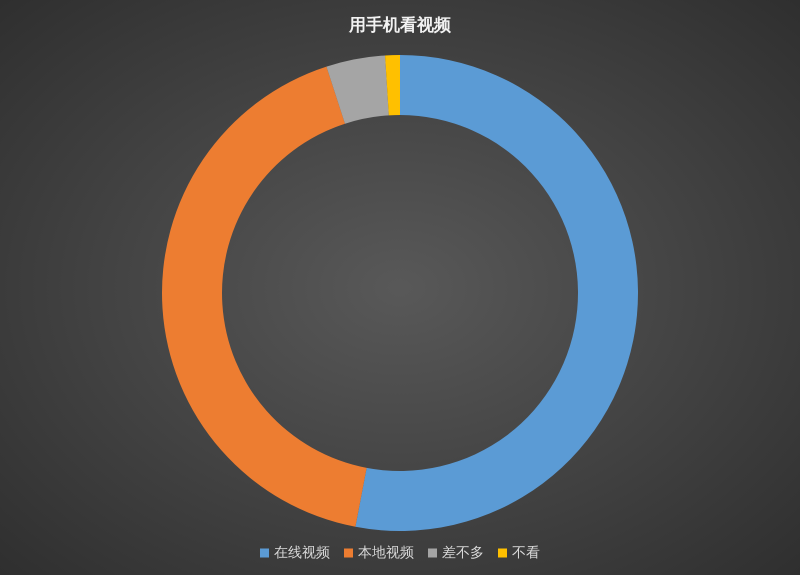  Describe the element at coordinates (463, 553) in the screenshot. I see `legend-label: 差不多` at that location.